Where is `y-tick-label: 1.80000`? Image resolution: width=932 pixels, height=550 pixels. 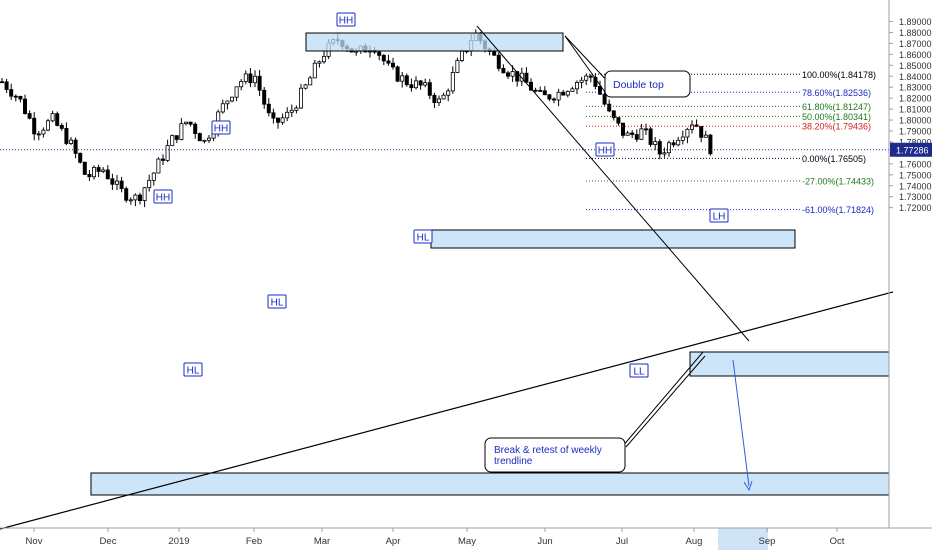
y-tick-label: 1.80000 is located at coordinates (915, 121).